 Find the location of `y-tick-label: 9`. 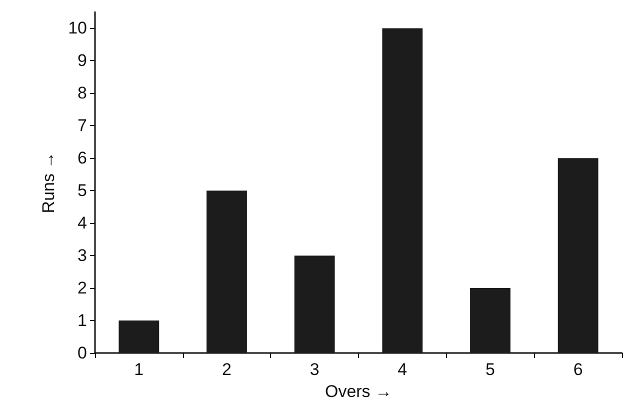

y-tick-label: 9 is located at coordinates (82, 60).